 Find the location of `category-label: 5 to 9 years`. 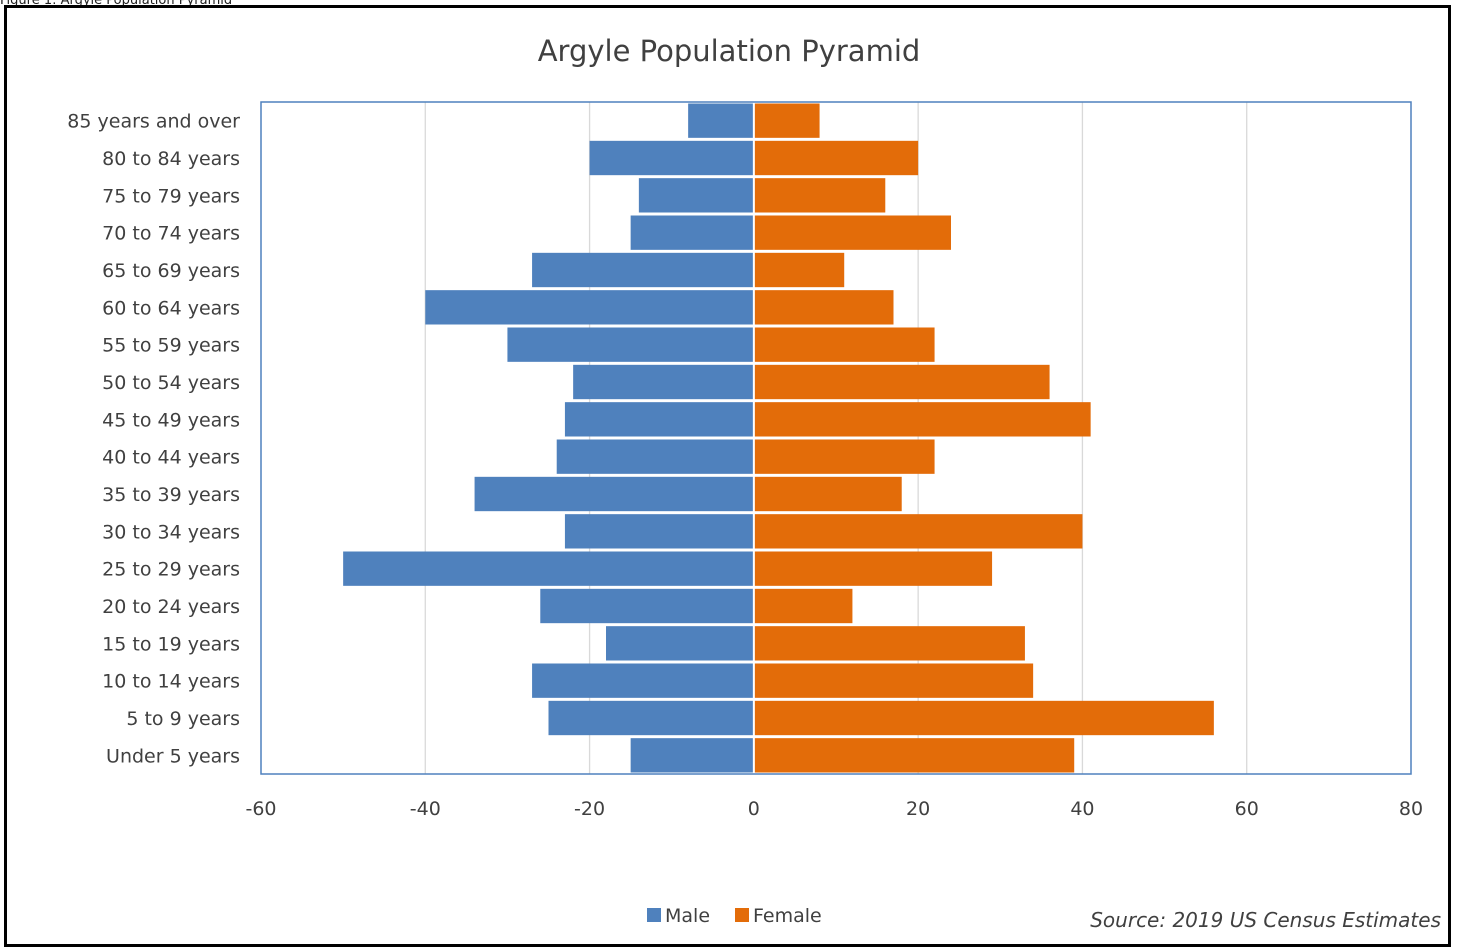

category-label: 5 to 9 years is located at coordinates (183, 719).